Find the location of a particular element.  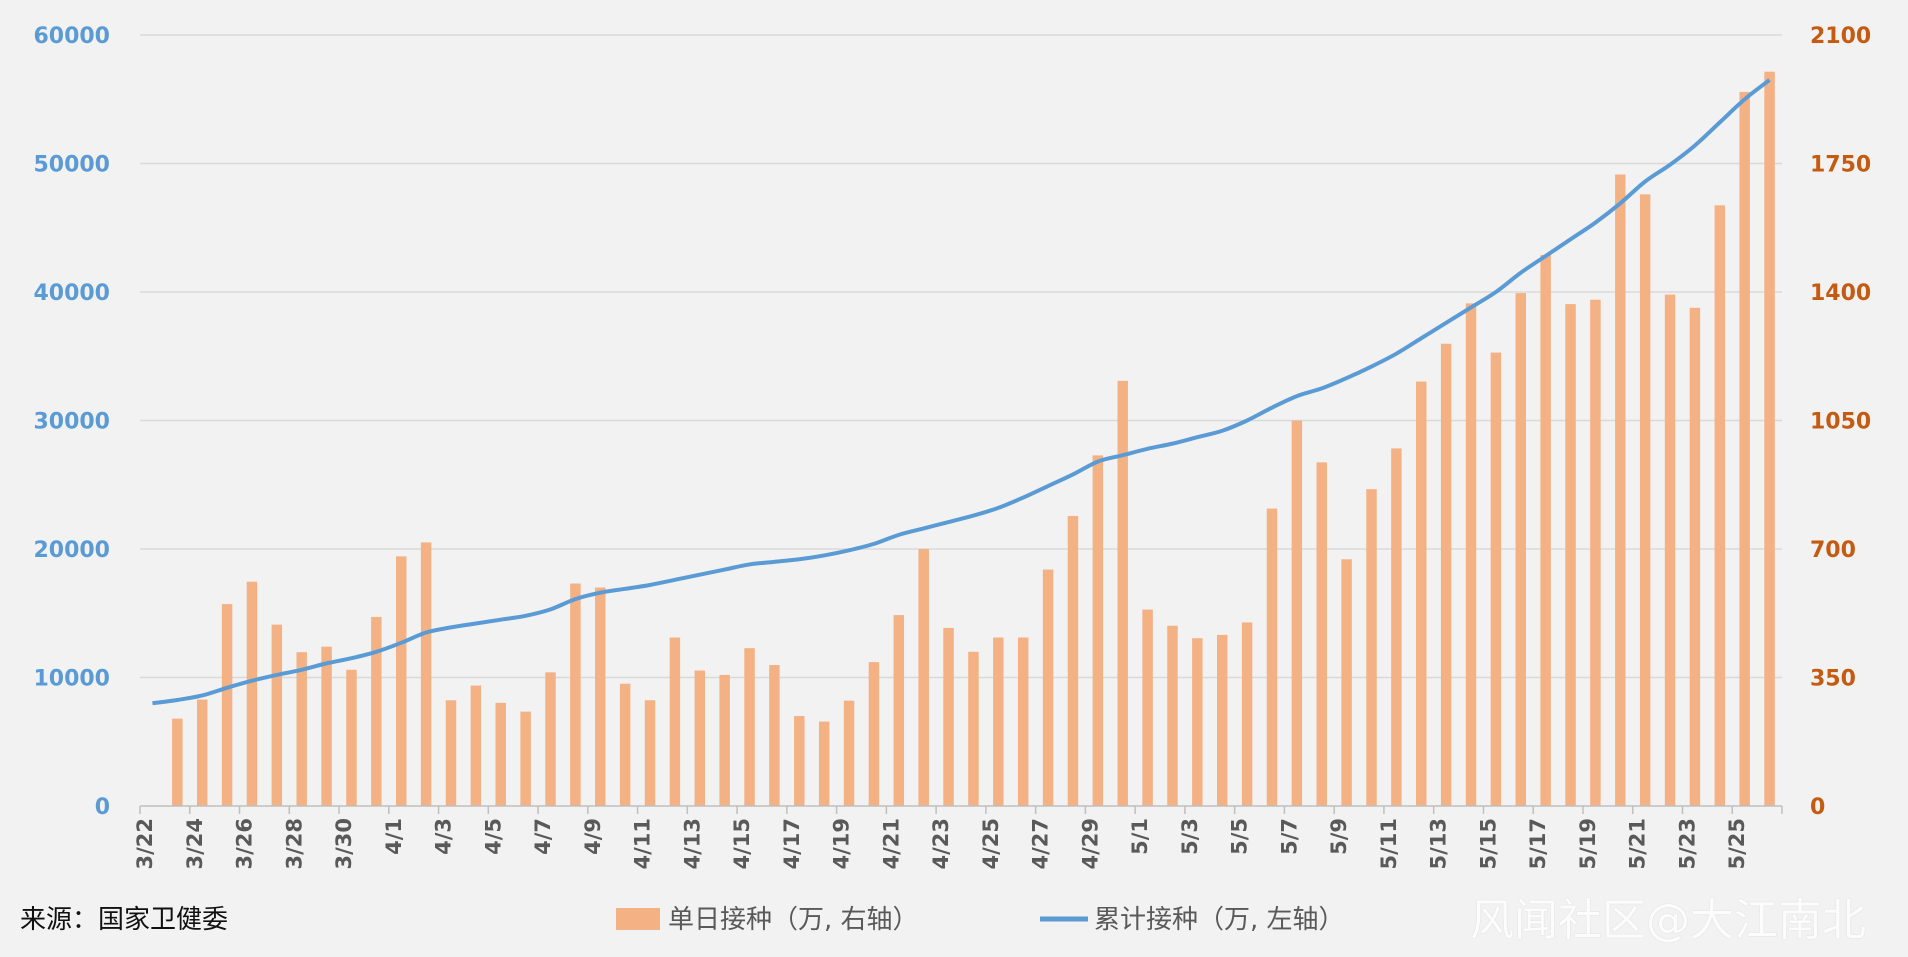

bar-4/3 is located at coordinates (451, 753).